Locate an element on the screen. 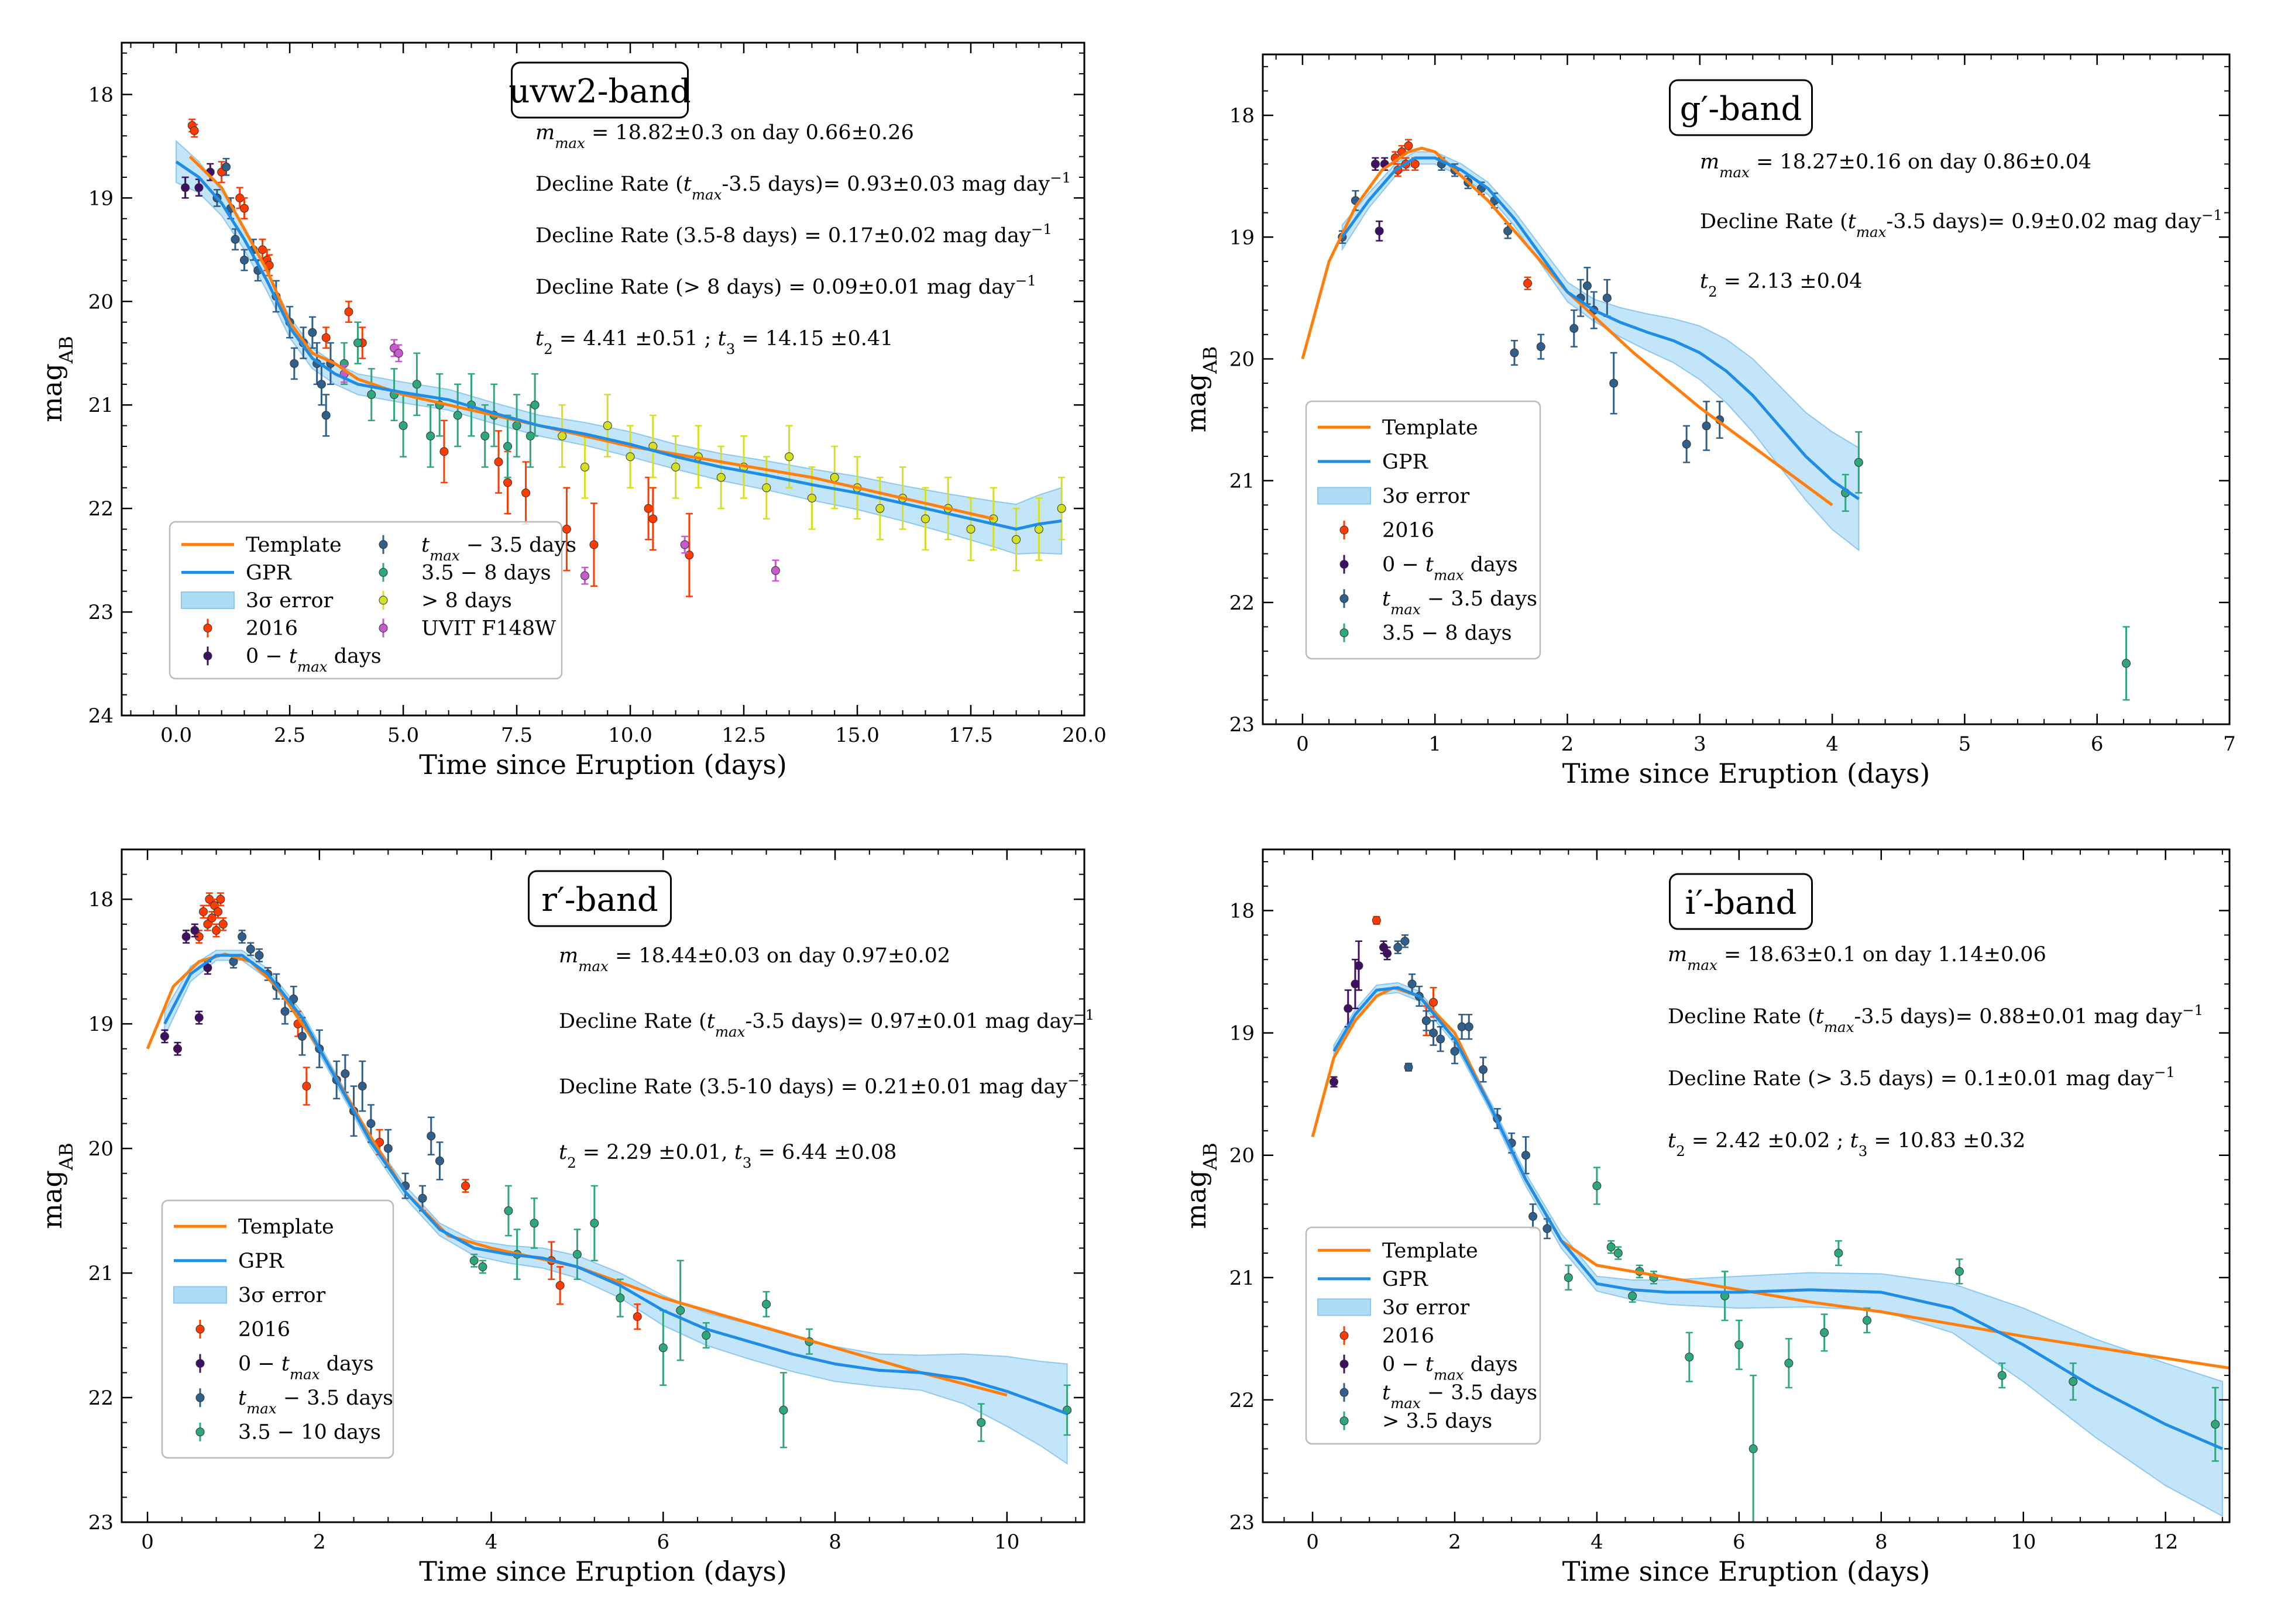  uvw2-legend-t-max-3-5-days: tmax​ − 3.5 days is located at coordinates (477, 549).